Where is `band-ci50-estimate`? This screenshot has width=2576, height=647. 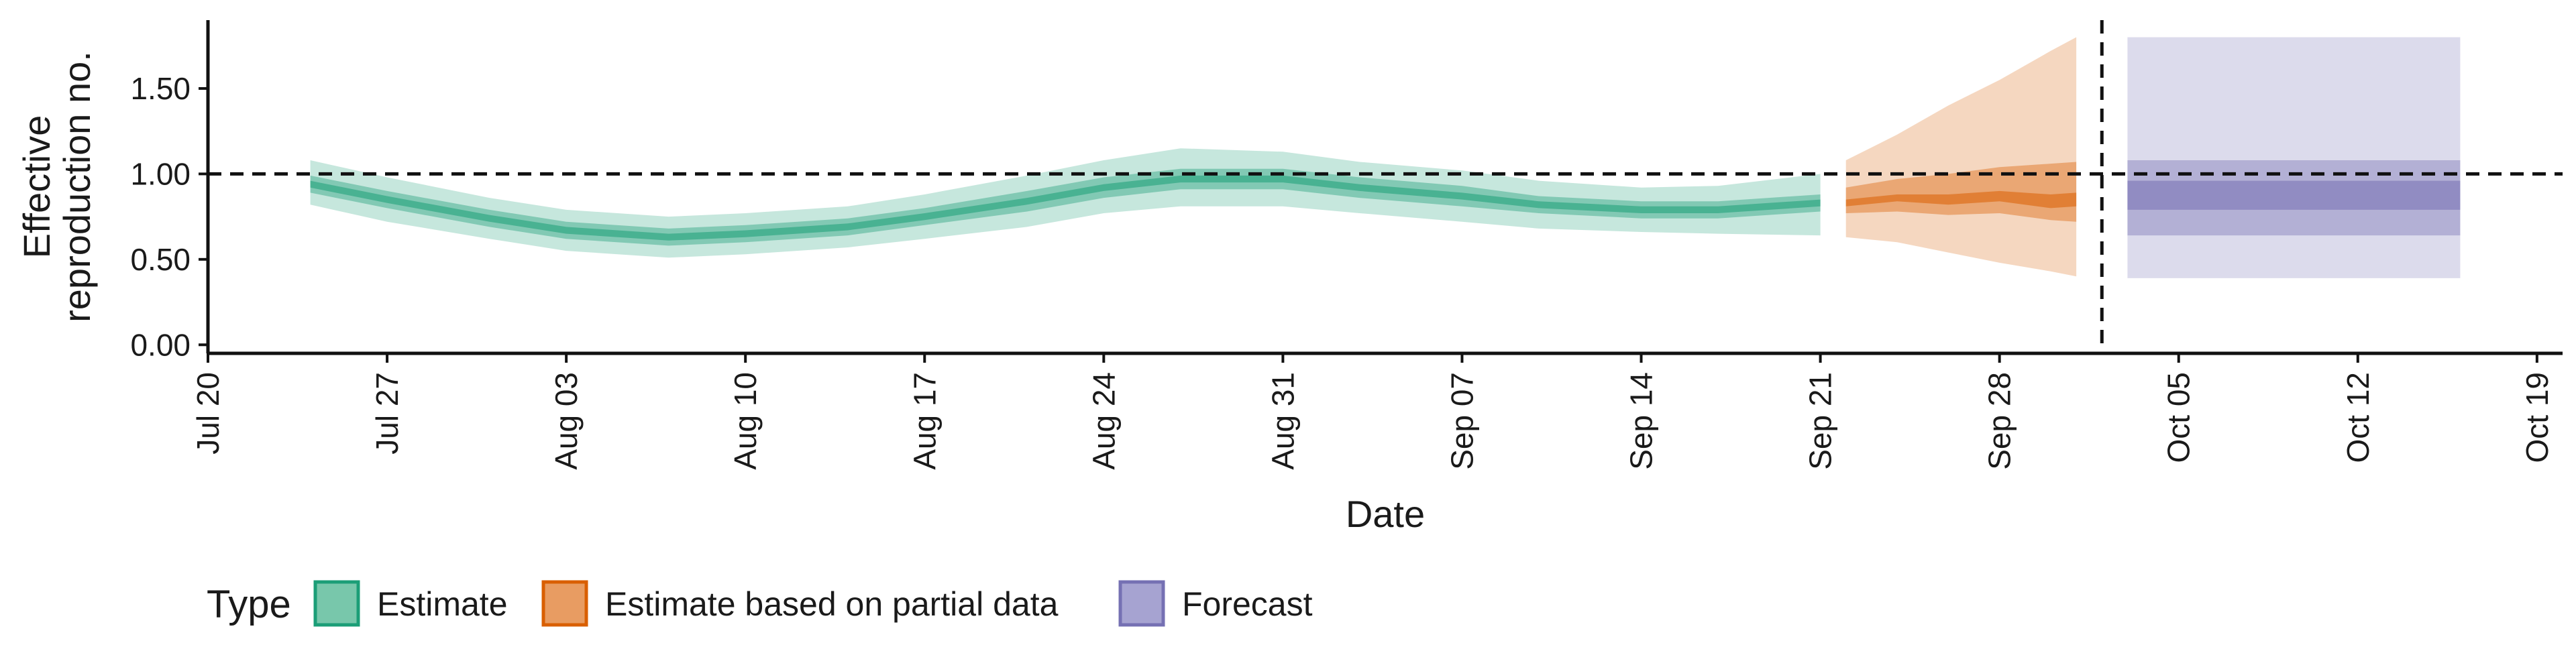 band-ci50-estimate is located at coordinates (1065, 207).